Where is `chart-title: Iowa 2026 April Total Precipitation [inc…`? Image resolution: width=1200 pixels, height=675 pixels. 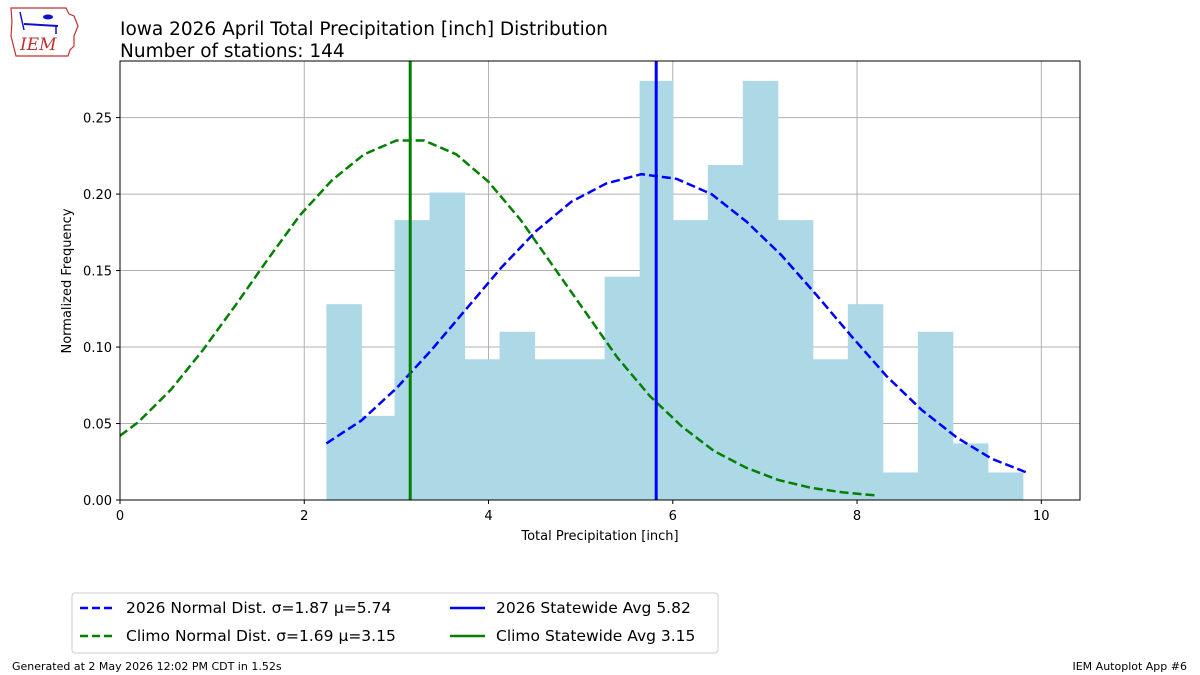 chart-title: Iowa 2026 April Total Precipitation [inc… is located at coordinates (364, 29).